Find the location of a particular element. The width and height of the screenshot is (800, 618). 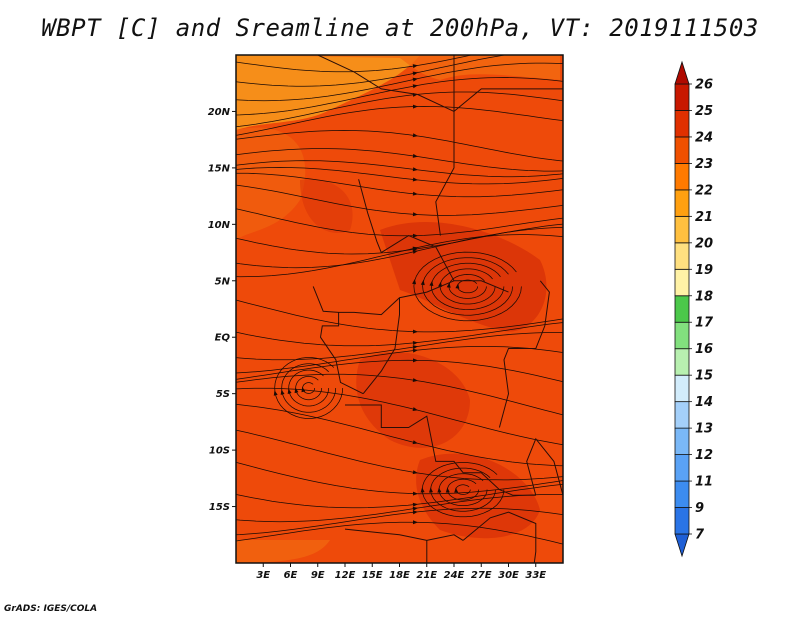

colorbar-label: 24 is located at coordinates (704, 137).